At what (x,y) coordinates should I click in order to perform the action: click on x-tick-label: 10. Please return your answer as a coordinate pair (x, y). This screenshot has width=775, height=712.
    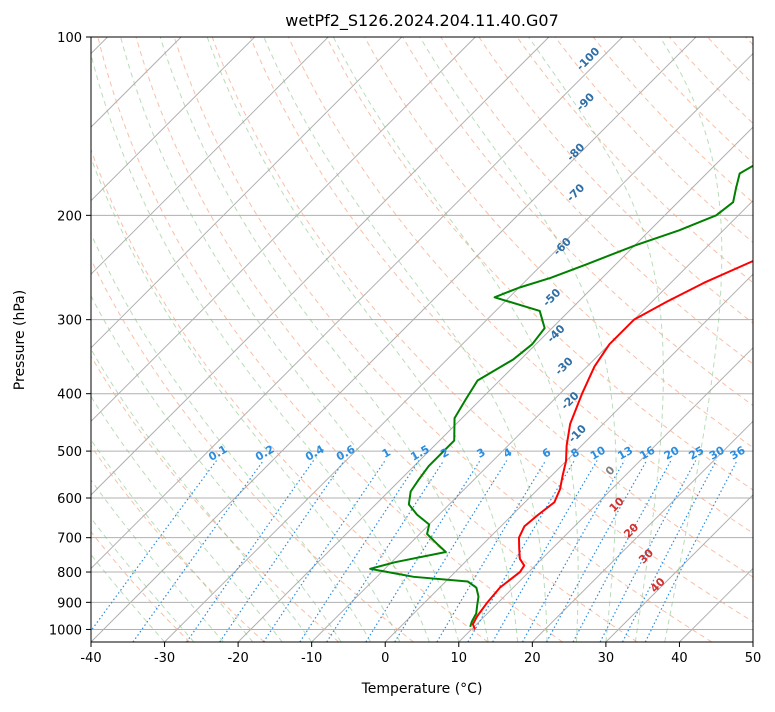
    Looking at the image, I should click on (459, 658).